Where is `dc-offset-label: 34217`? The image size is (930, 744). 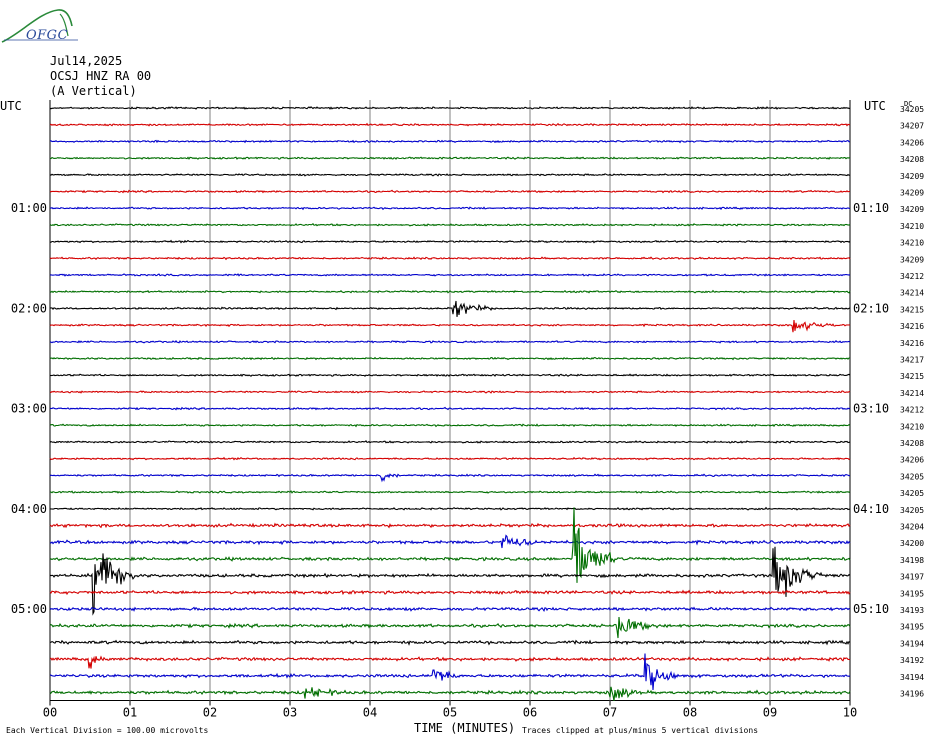 dc-offset-label: 34217 is located at coordinates (912, 360).